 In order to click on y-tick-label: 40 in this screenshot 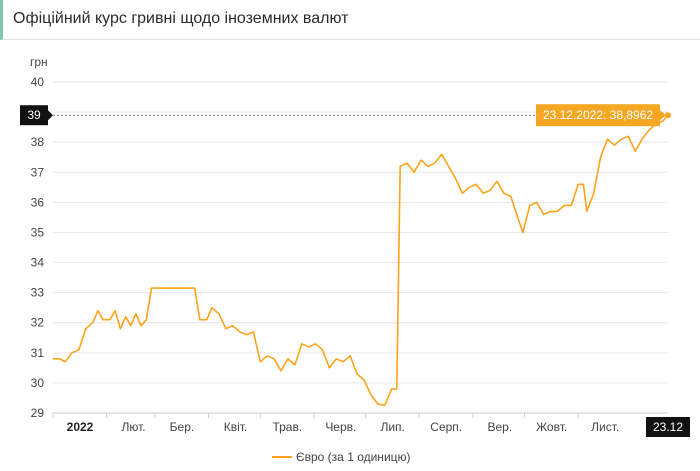, I will do `click(38, 82)`.